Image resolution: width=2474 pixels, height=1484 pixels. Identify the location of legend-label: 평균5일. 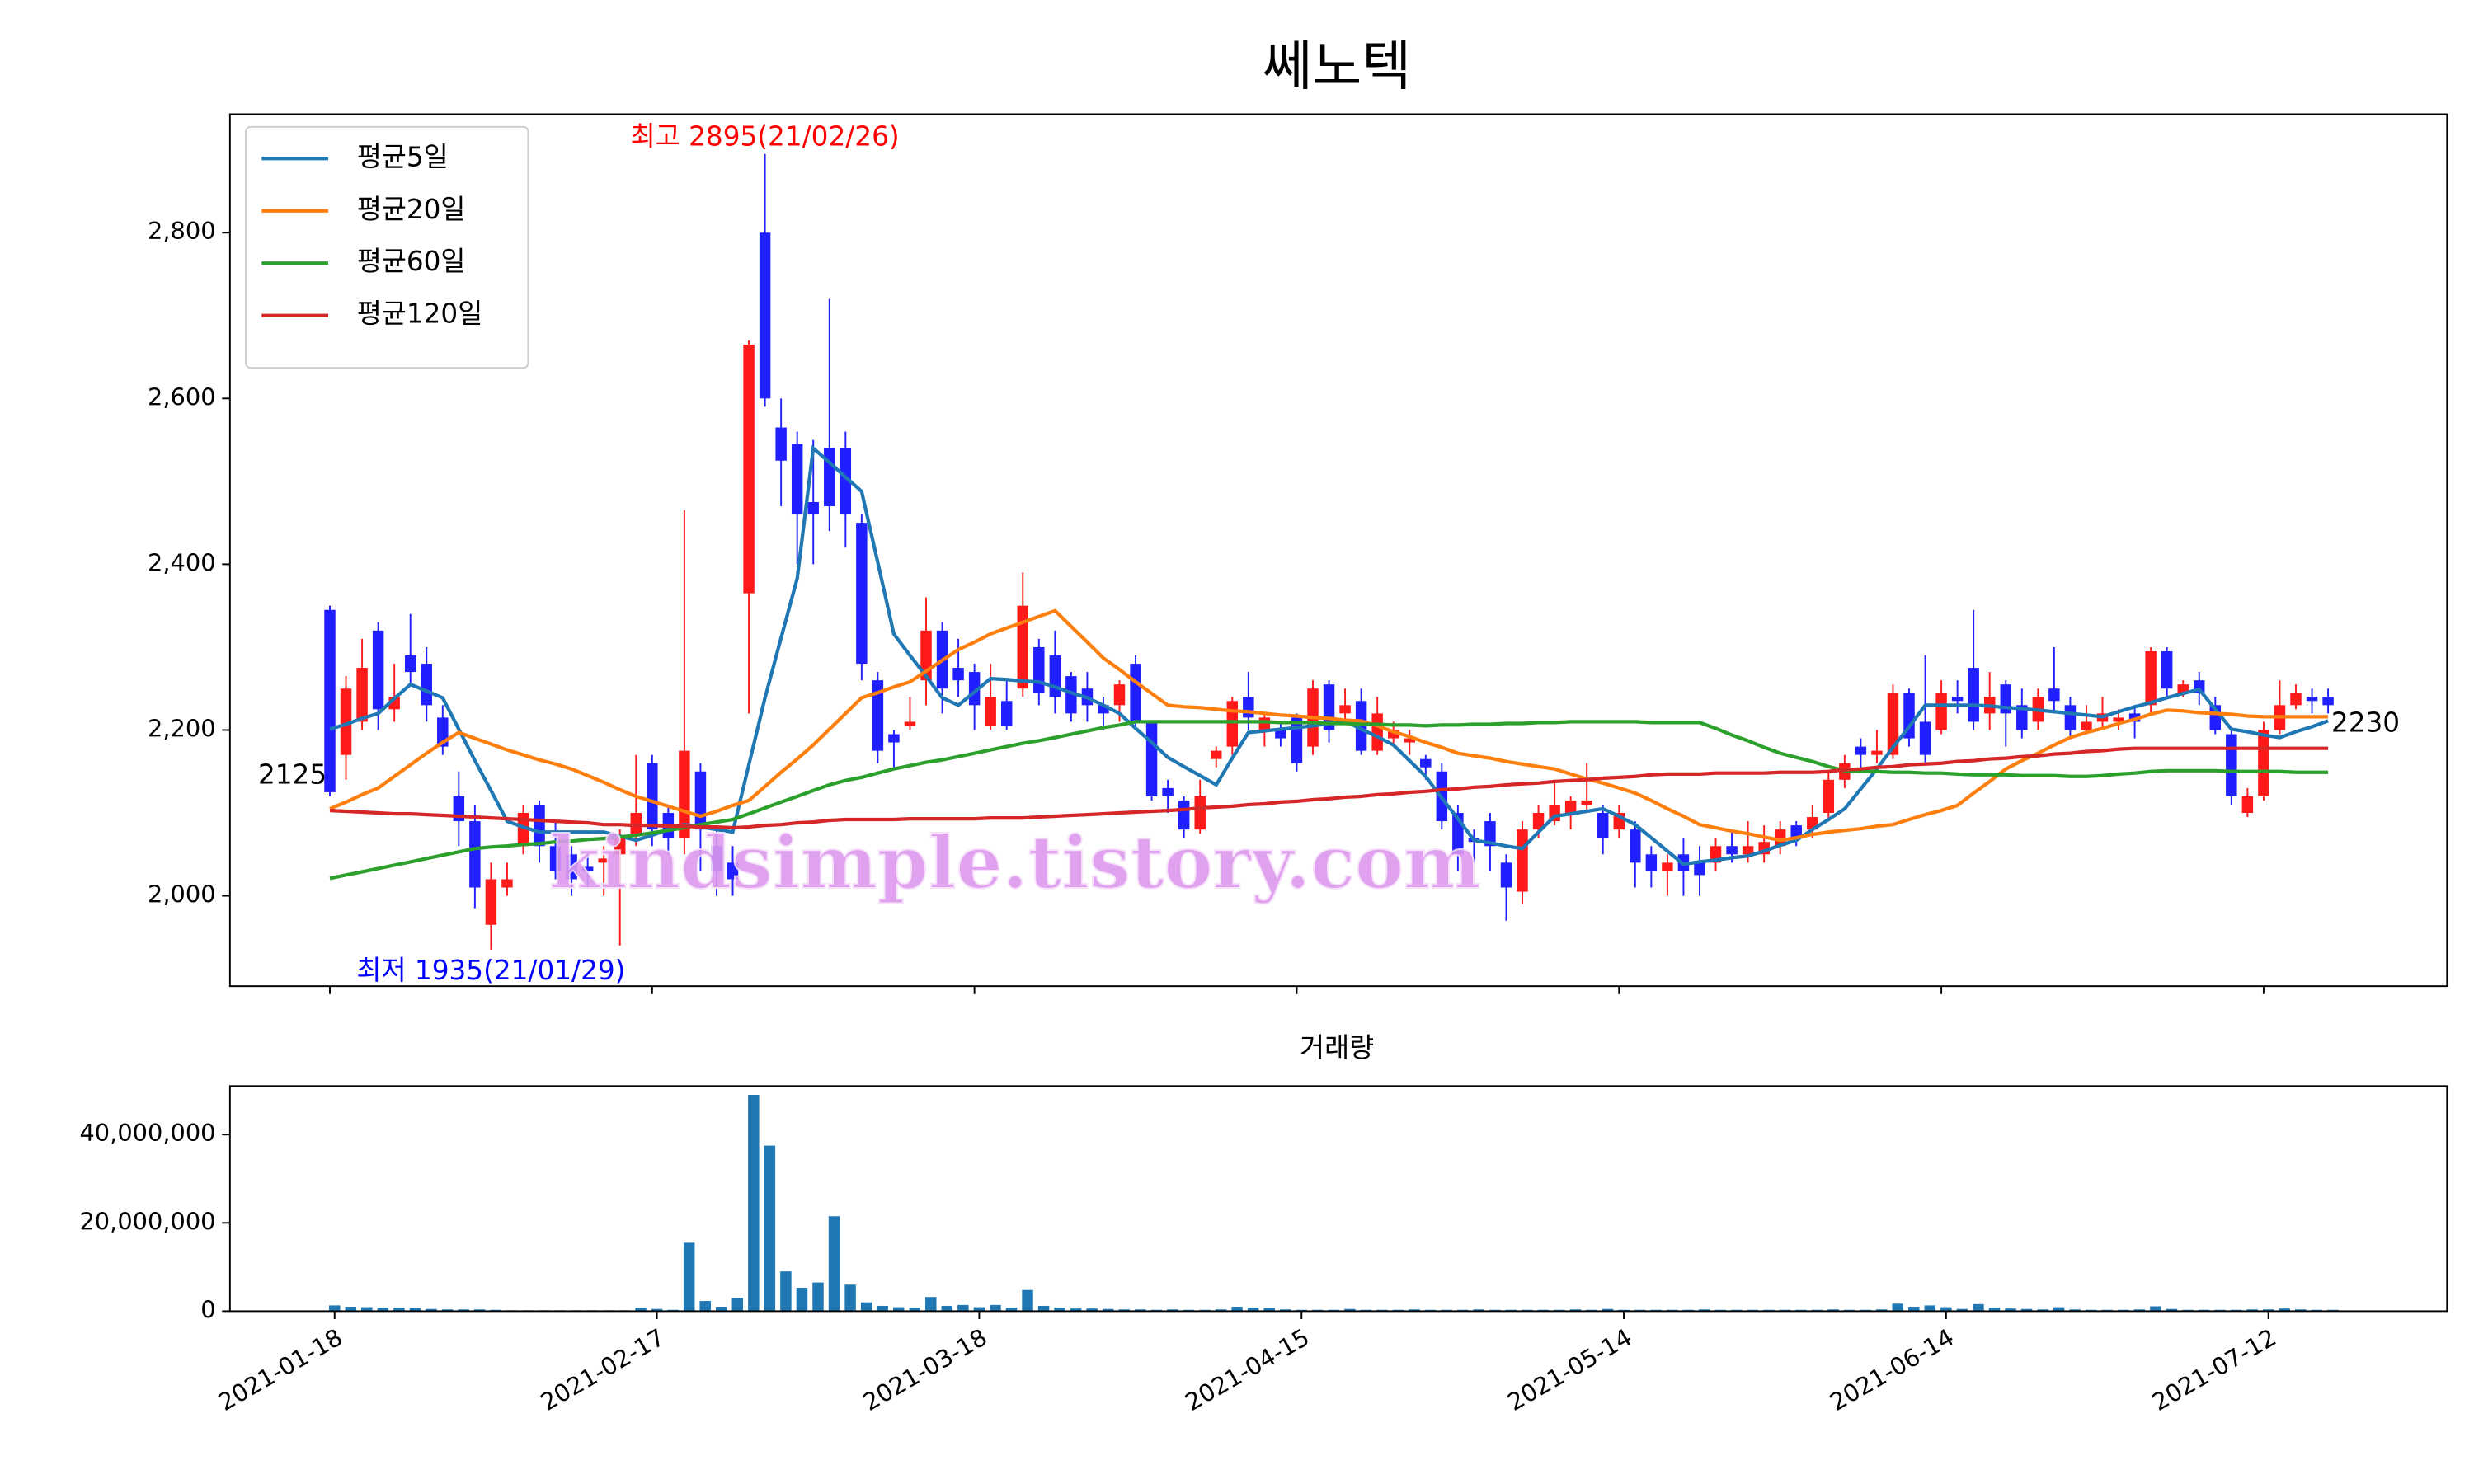
(403, 156).